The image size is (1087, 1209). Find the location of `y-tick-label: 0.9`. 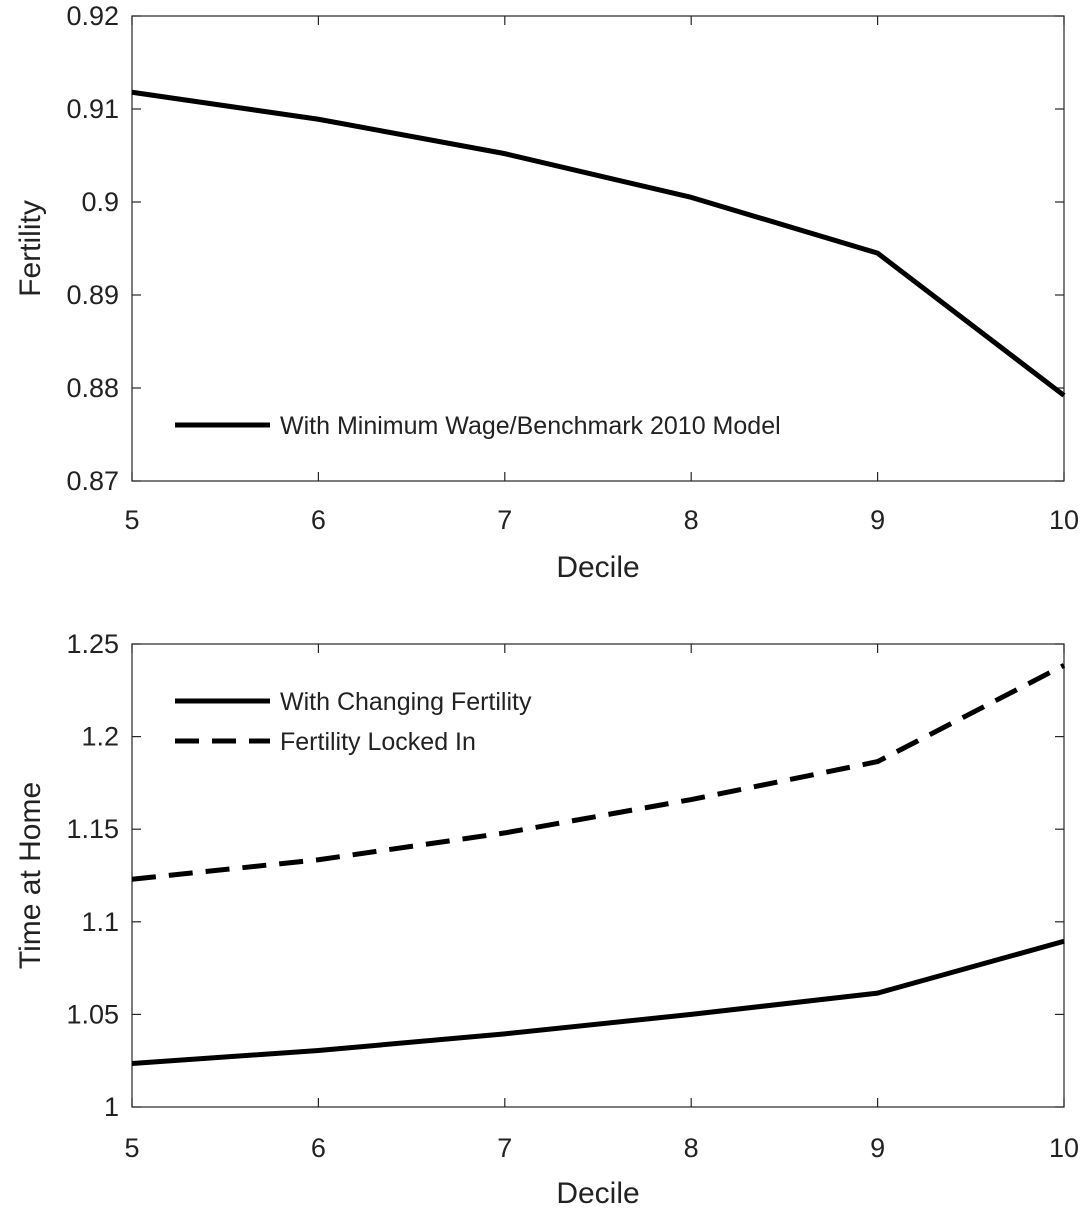

y-tick-label: 0.9 is located at coordinates (100, 202).